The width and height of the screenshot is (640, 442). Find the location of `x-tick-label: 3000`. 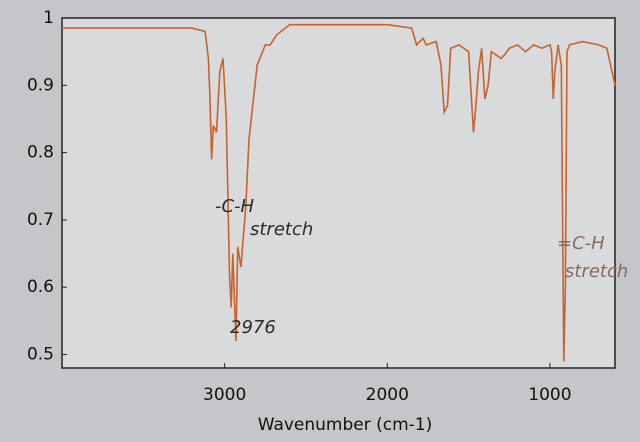

x-tick-label: 3000 is located at coordinates (224, 395).